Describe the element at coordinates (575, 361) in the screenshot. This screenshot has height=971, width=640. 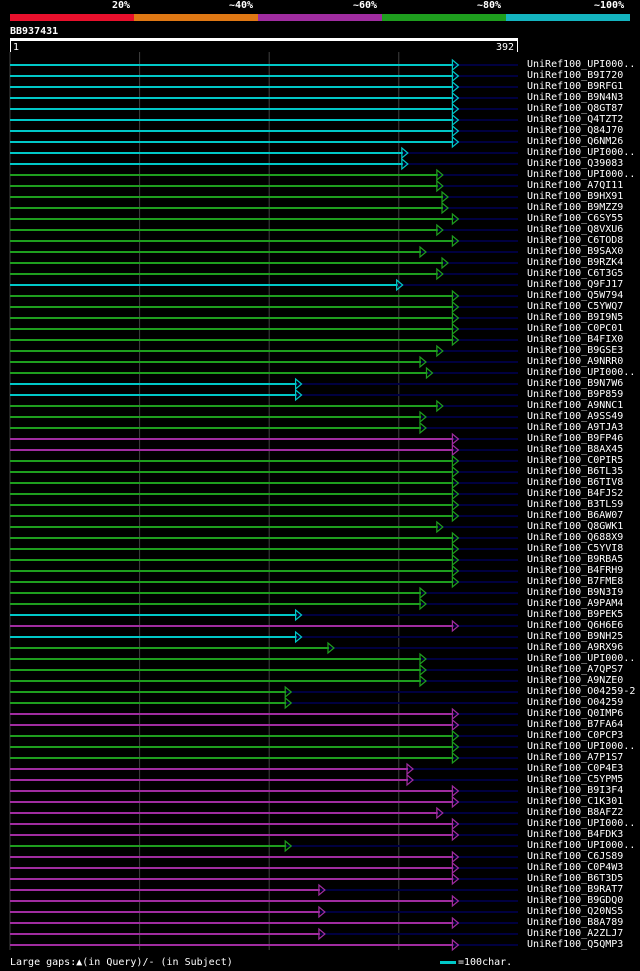
I see `hit-label: UniRef100_A9NRR0` at that location.